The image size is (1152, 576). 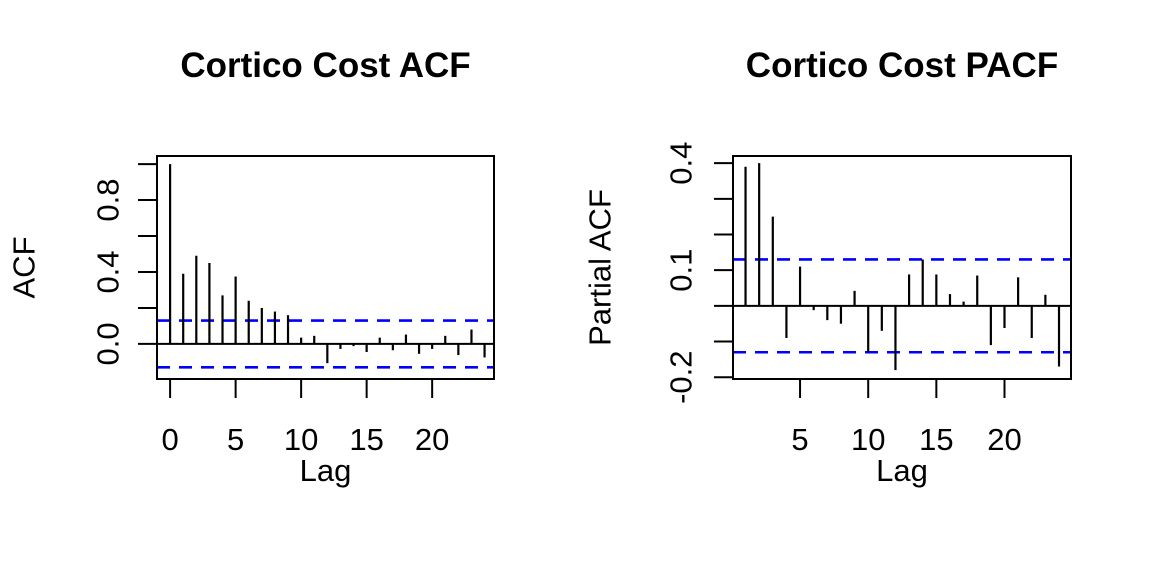 What do you see at coordinates (681, 377) in the screenshot?
I see `pacf-y-tick-label: -0.2` at bounding box center [681, 377].